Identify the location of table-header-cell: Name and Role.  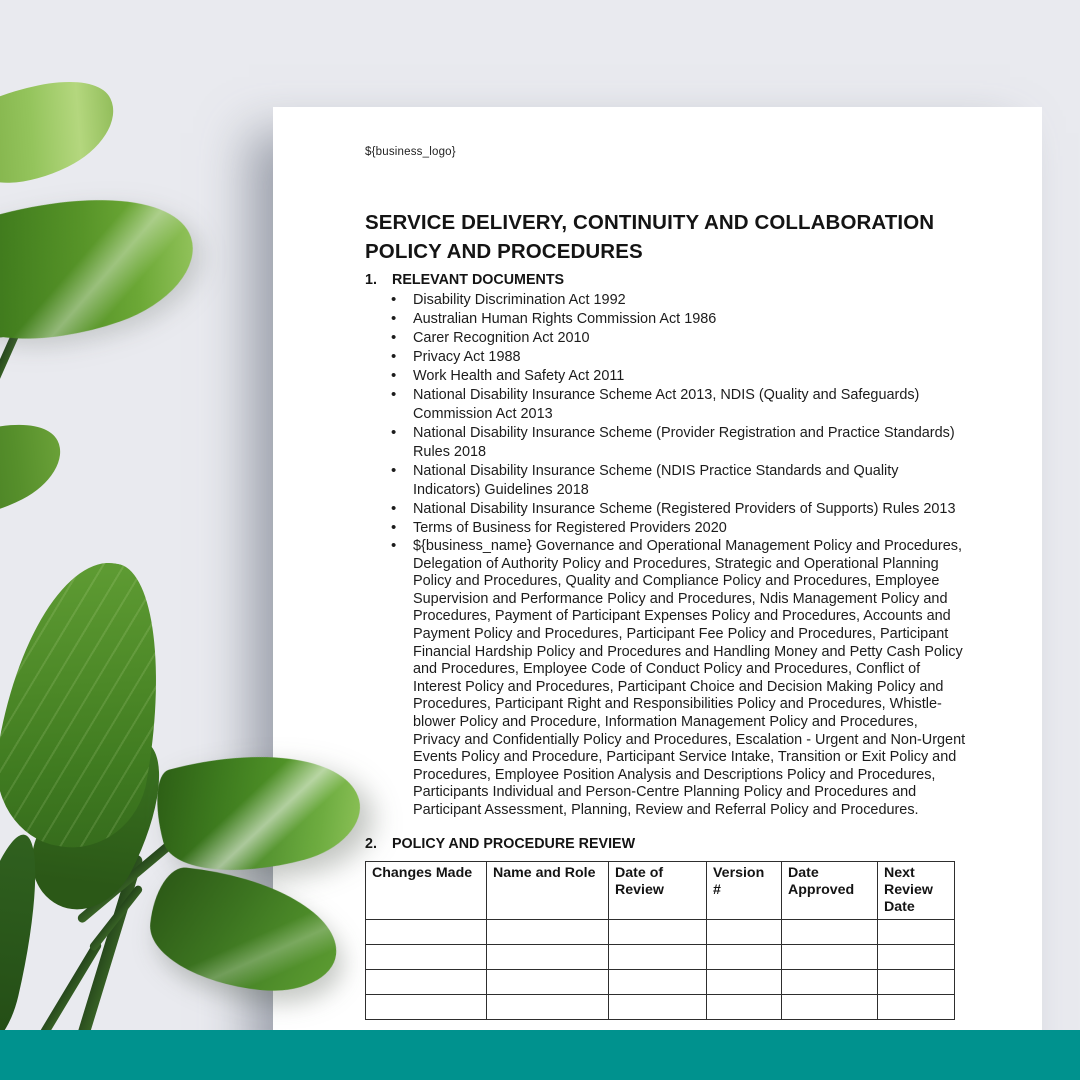
(547, 890).